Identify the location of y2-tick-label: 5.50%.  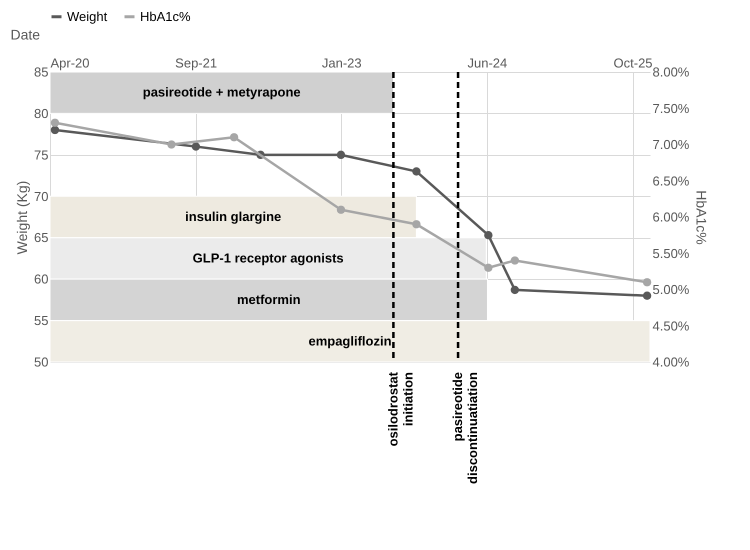
(671, 253).